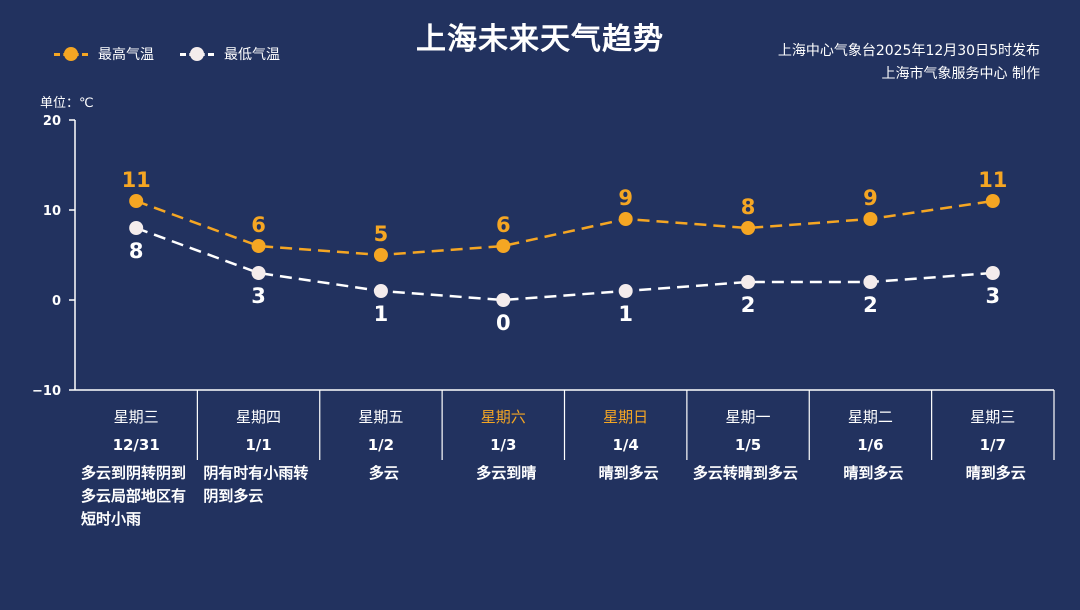  Describe the element at coordinates (136, 445) in the screenshot. I see `date-label: 12/31` at that location.